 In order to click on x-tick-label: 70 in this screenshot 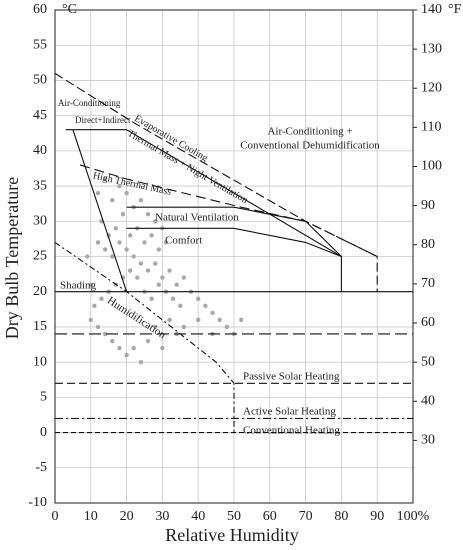, I will do `click(306, 516)`.